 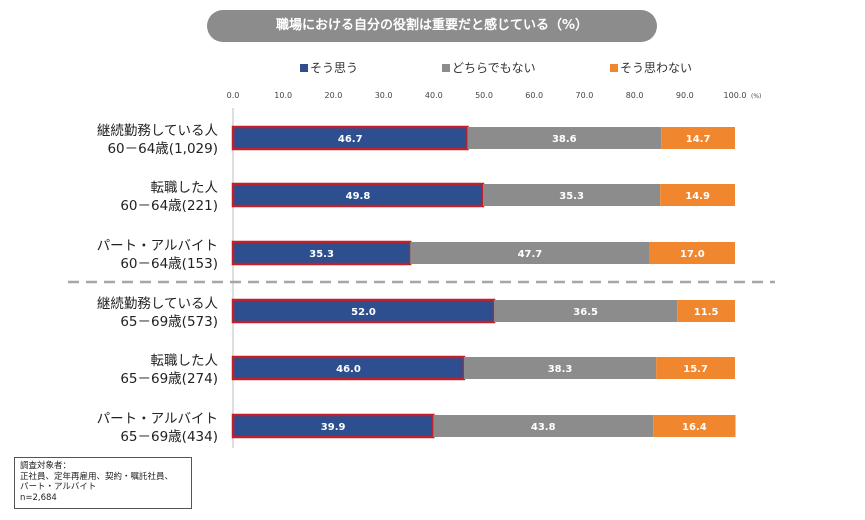 What do you see at coordinates (334, 68) in the screenshot?
I see `legend-label-agree: そう思う` at bounding box center [334, 68].